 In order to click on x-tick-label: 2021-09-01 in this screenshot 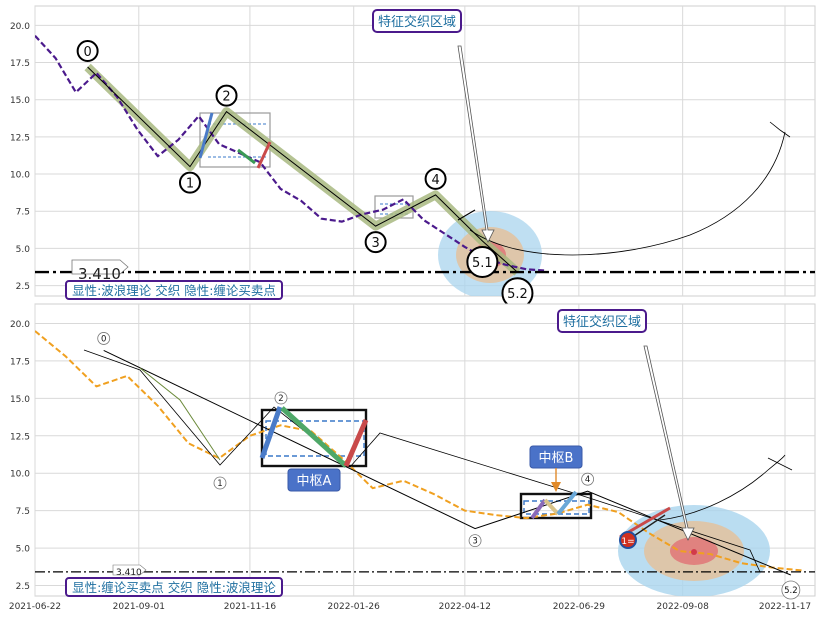, I will do `click(139, 607)`.